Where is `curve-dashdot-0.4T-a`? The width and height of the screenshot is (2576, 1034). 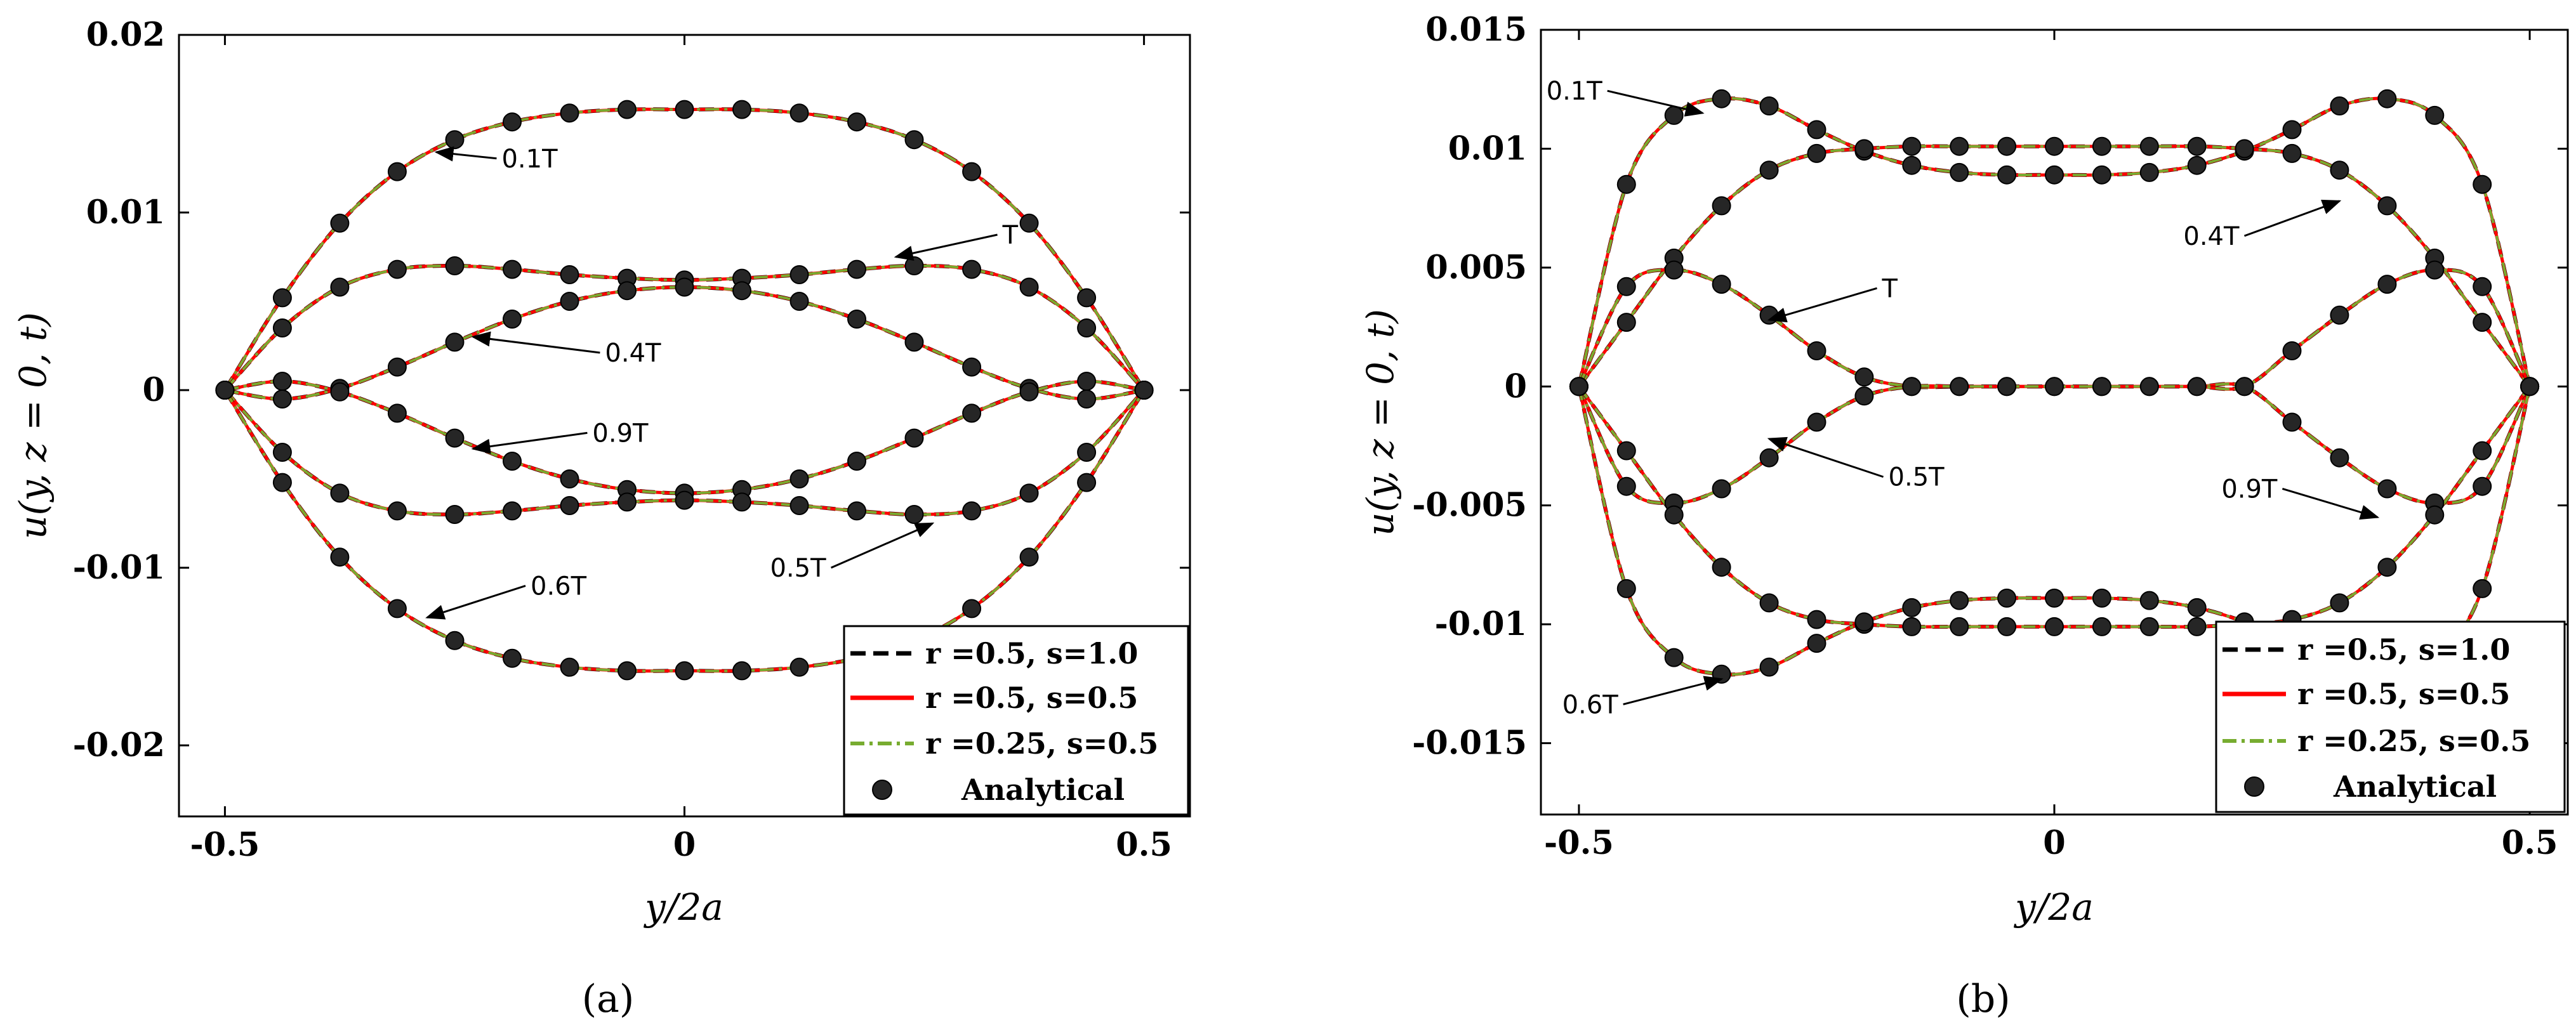
curve-dashdot-0.4T-a is located at coordinates (685, 343).